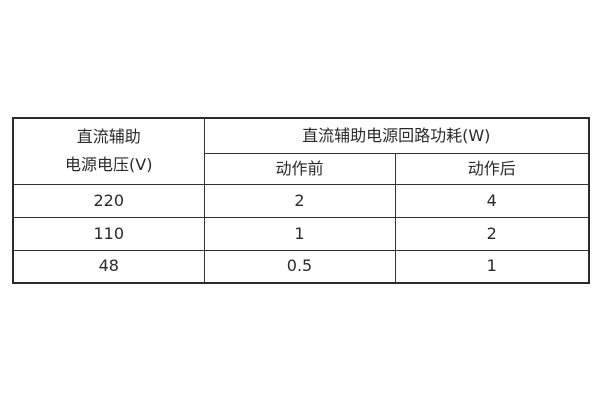 This screenshot has height=400, width=600. I want to click on before-value: 2, so click(299, 200).